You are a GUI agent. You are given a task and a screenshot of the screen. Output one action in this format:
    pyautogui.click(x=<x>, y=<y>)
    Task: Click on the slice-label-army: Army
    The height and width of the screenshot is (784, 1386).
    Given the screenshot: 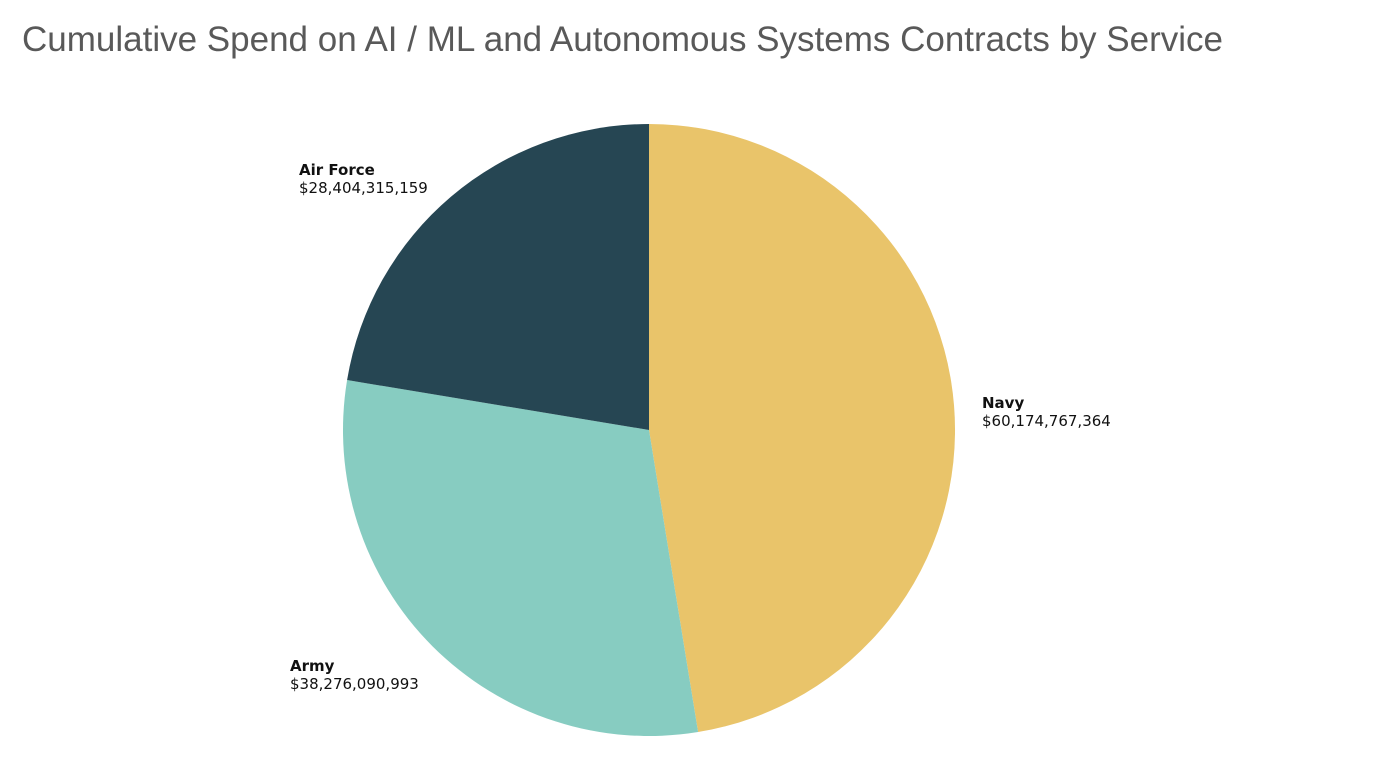 What is the action you would take?
    pyautogui.click(x=312, y=666)
    